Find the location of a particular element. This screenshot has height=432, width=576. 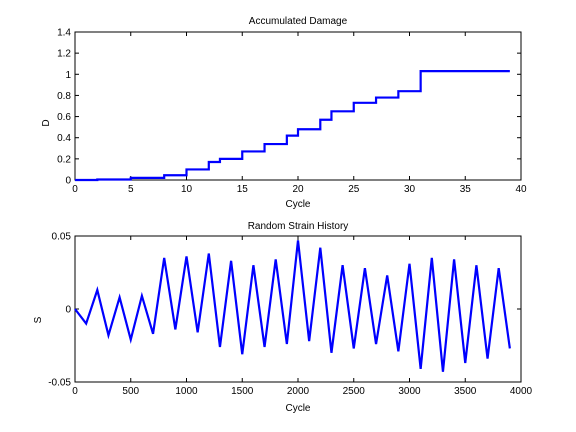

strain-xtick-label: 2000 is located at coordinates (298, 391).